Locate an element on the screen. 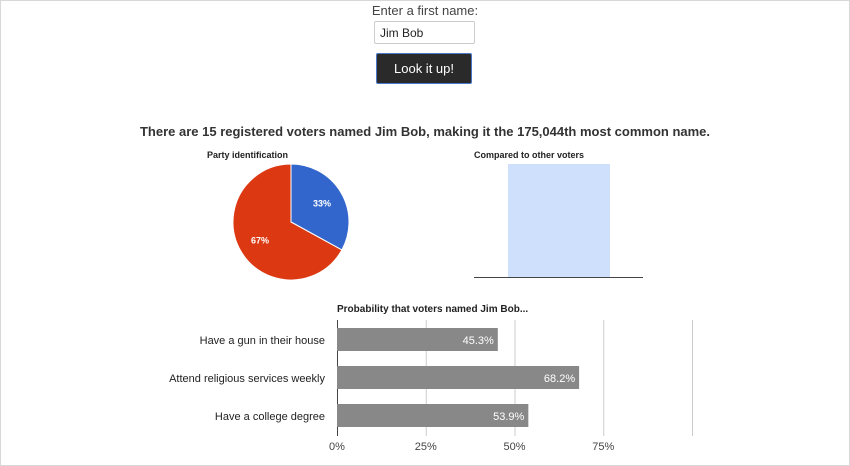 The height and width of the screenshot is (466, 850). name-prompt-label: Enter a first name: is located at coordinates (425, 10).